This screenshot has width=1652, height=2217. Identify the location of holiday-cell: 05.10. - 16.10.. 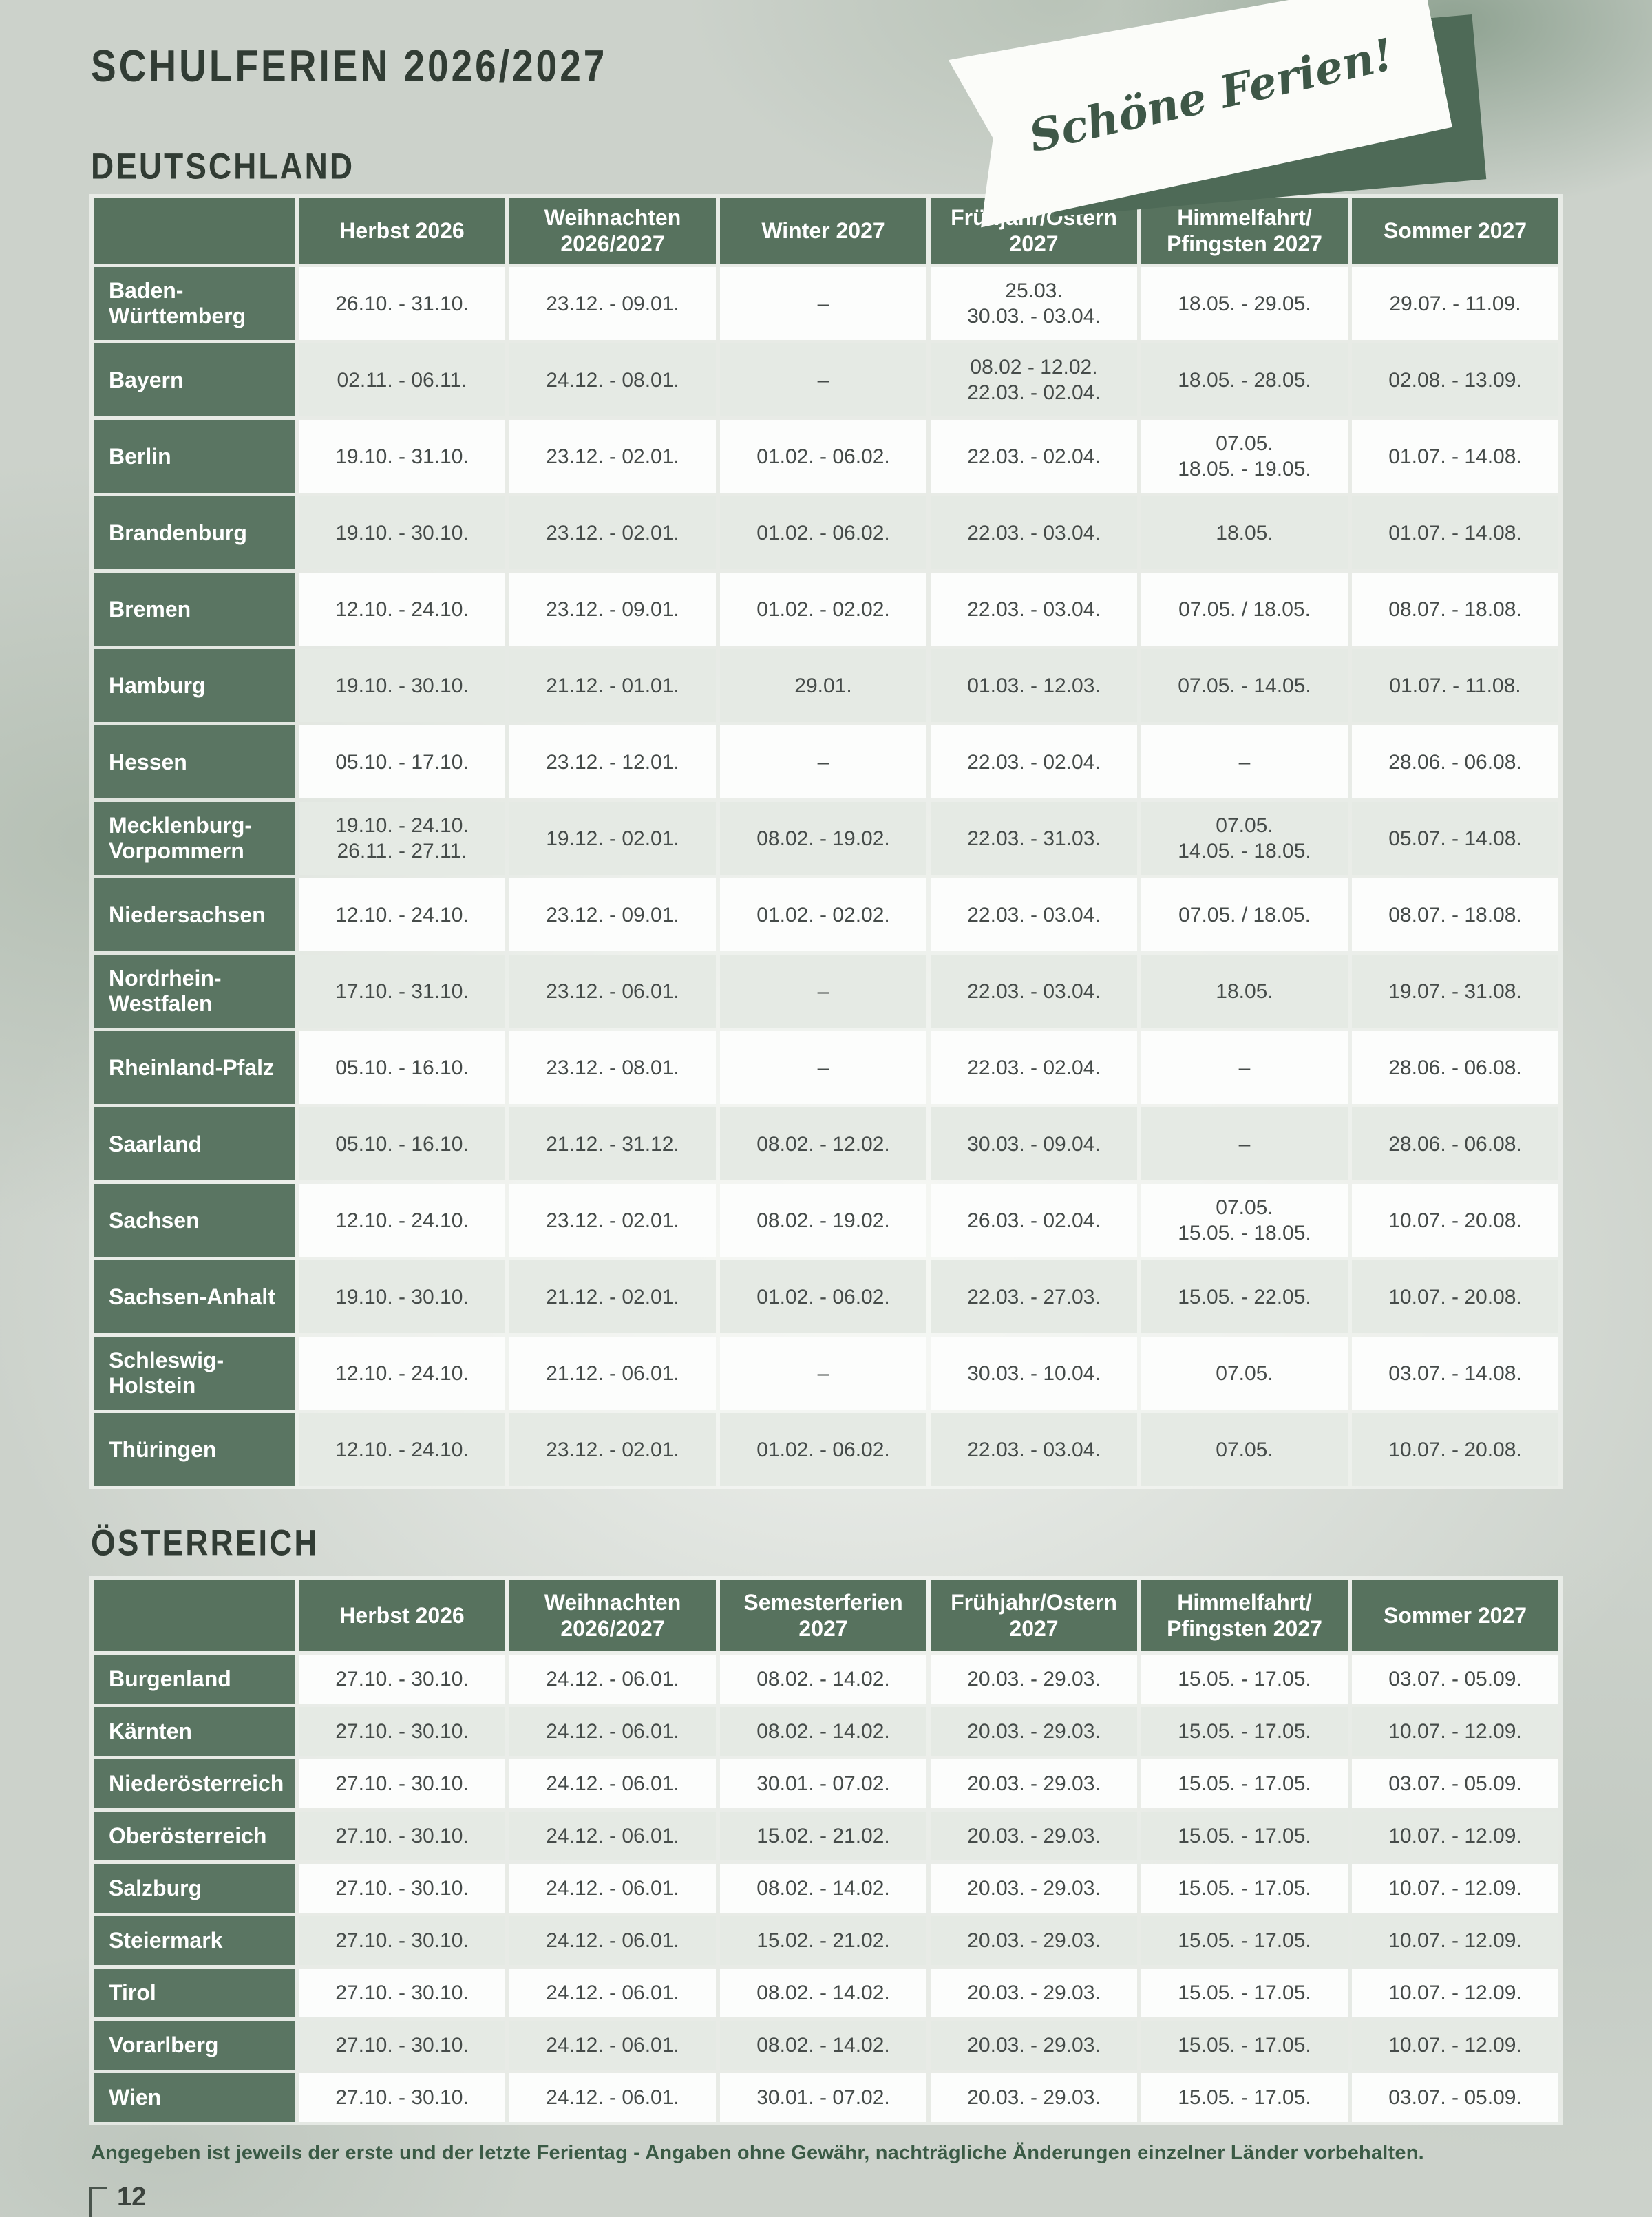
(402, 1143).